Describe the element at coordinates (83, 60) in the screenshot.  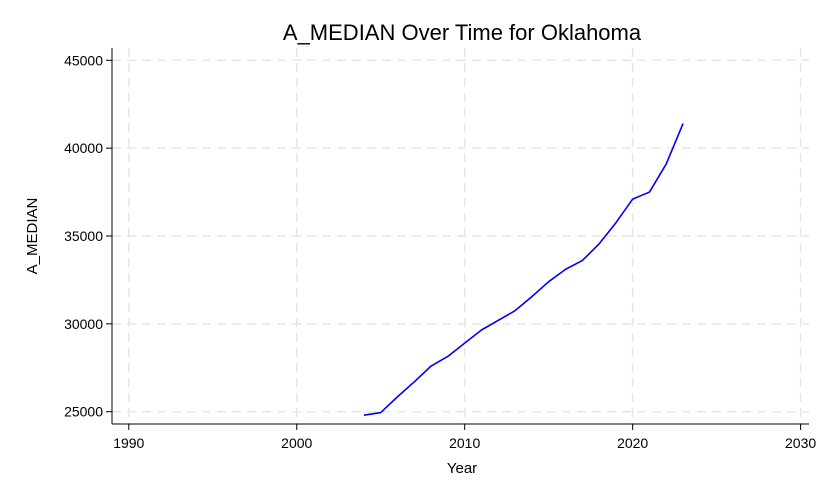
I see `y-tick-label: 45000` at that location.